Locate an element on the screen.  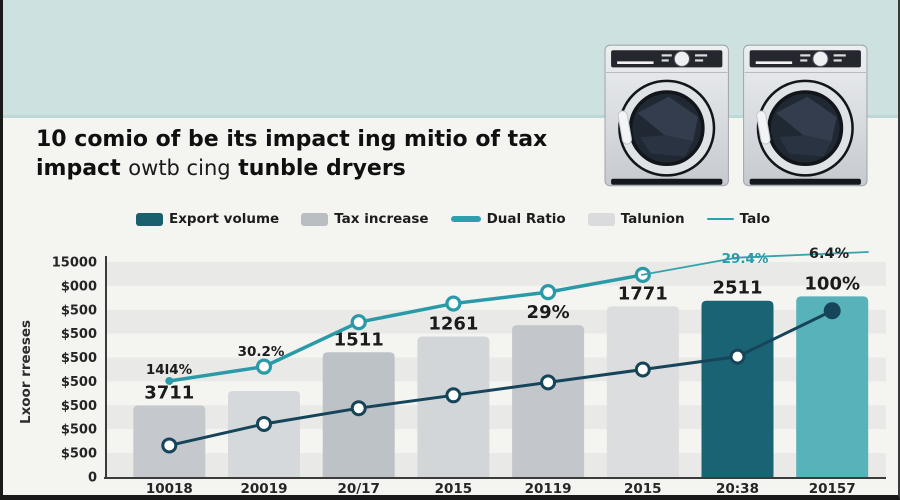
bar-value-label: 1261 is located at coordinates (453, 324).